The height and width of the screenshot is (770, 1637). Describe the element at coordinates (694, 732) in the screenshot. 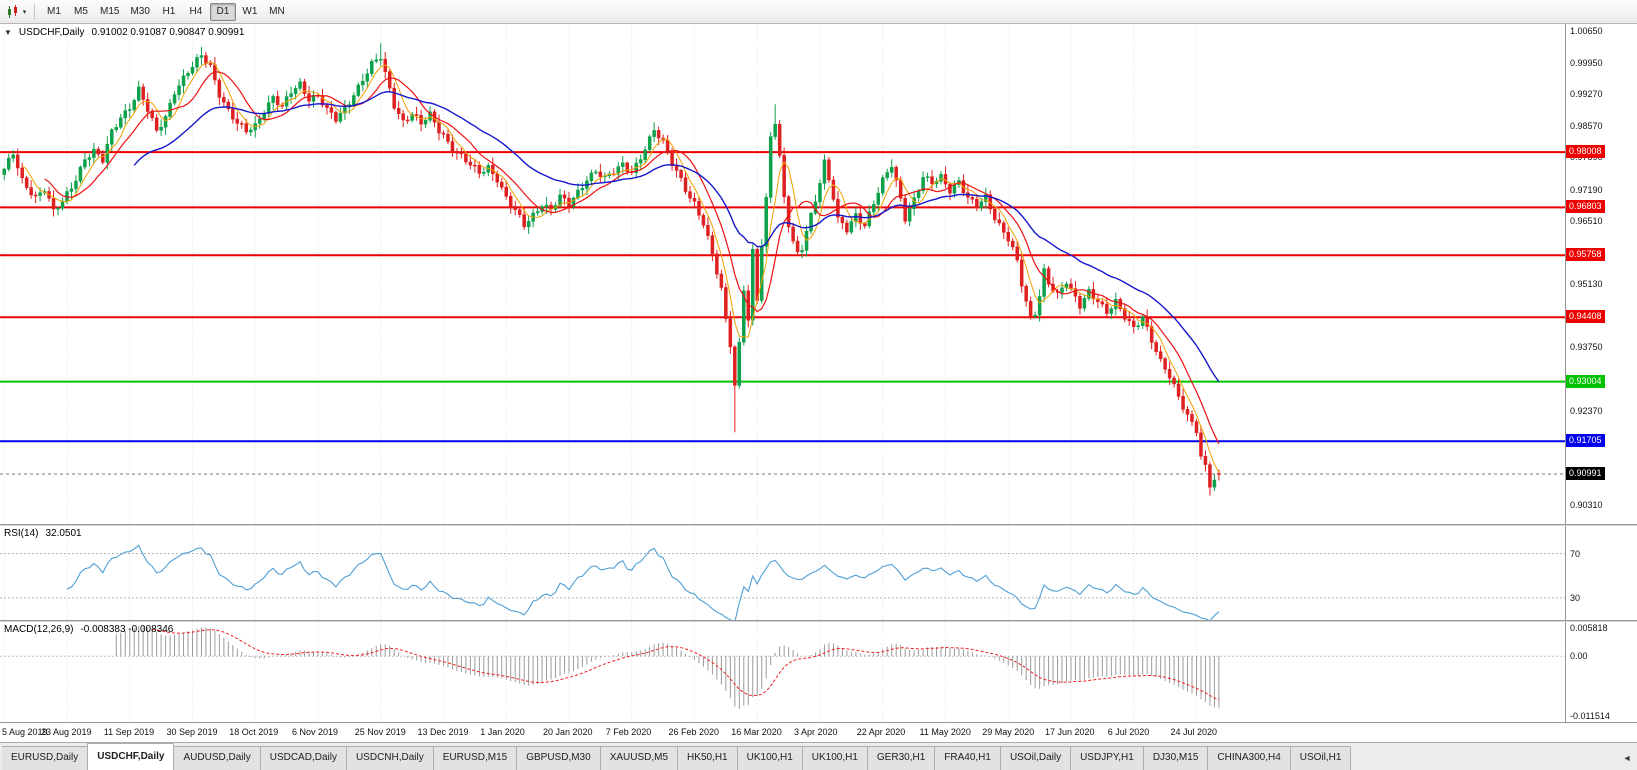

I see `date-tick-label: 26 Feb 2020` at that location.